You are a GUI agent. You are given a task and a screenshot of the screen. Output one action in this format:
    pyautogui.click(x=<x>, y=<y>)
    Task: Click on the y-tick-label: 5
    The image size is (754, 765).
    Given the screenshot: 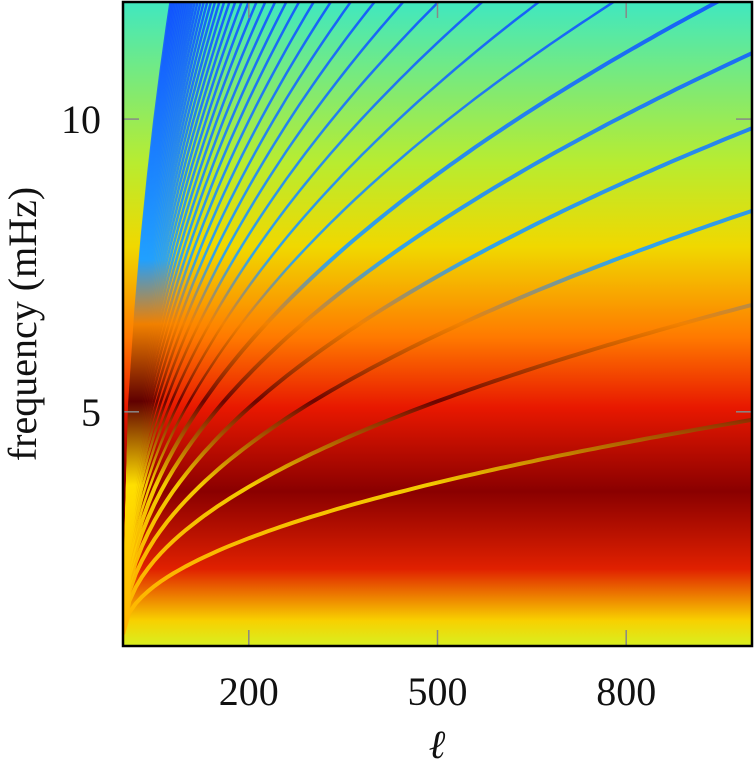 What is the action you would take?
    pyautogui.click(x=91, y=412)
    